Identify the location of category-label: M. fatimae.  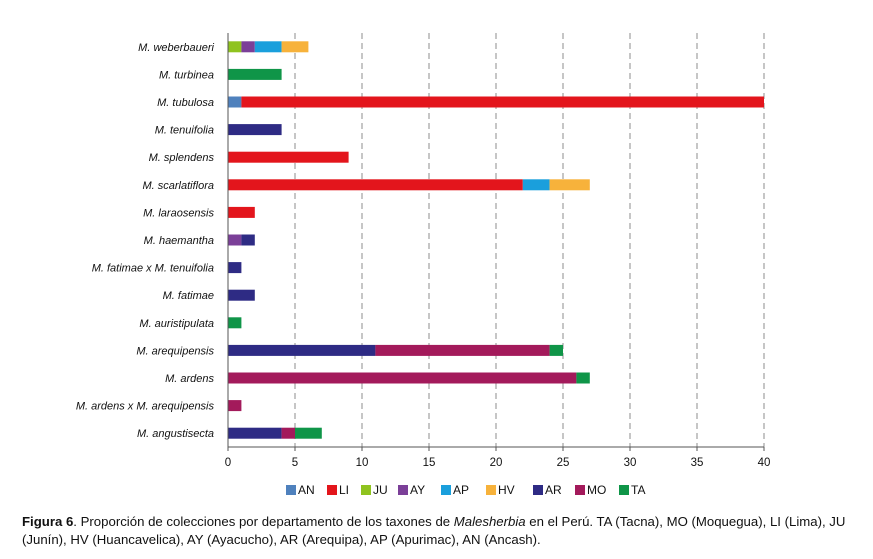
(188, 296).